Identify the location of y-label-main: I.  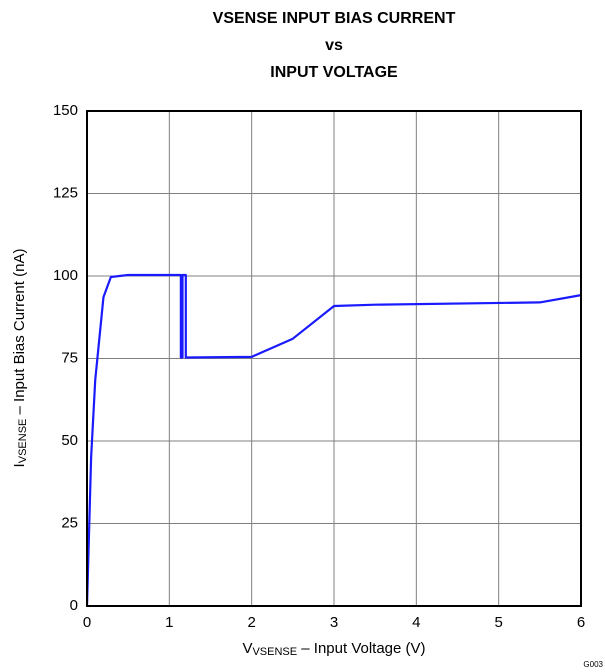
(19, 465).